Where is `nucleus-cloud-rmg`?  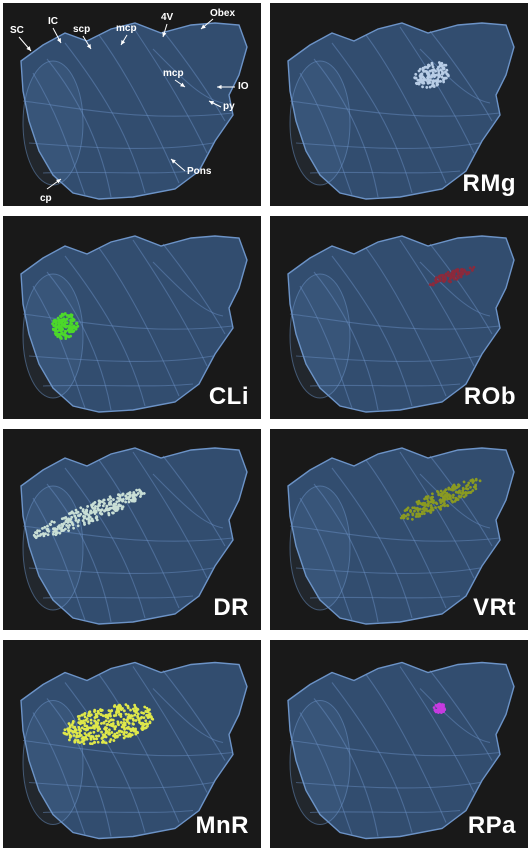 nucleus-cloud-rmg is located at coordinates (431, 75).